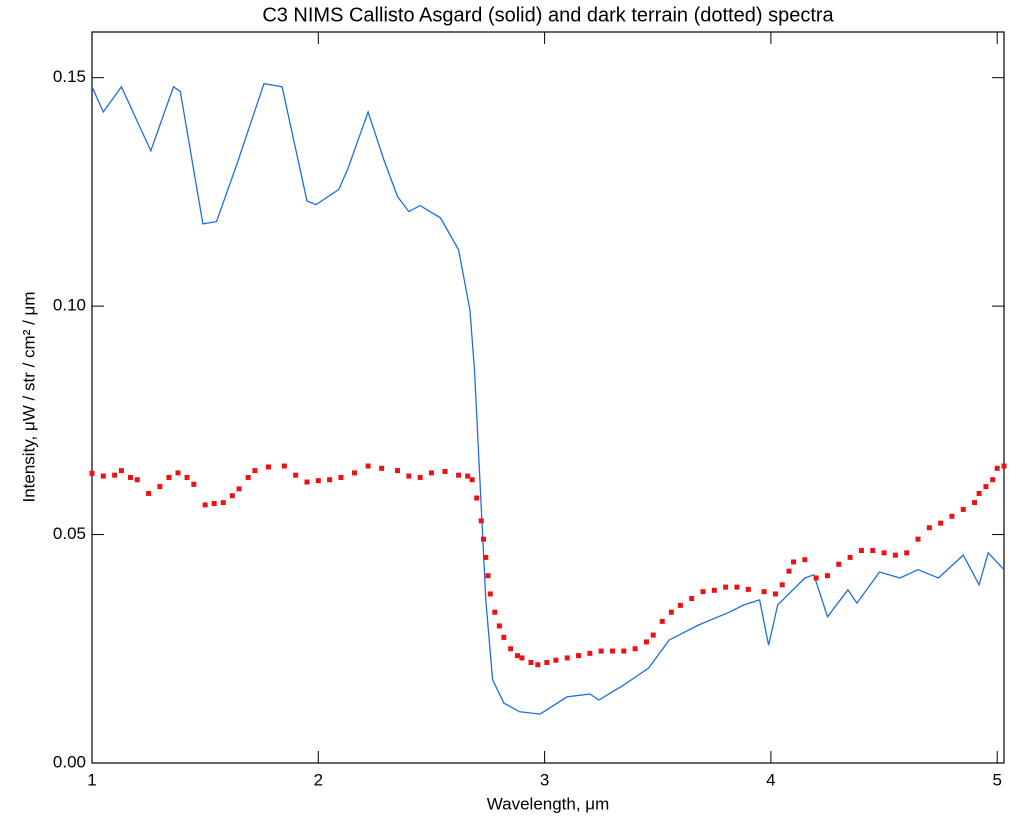 Image resolution: width=1024 pixels, height=825 pixels. I want to click on x-tick-label: 4, so click(770, 779).